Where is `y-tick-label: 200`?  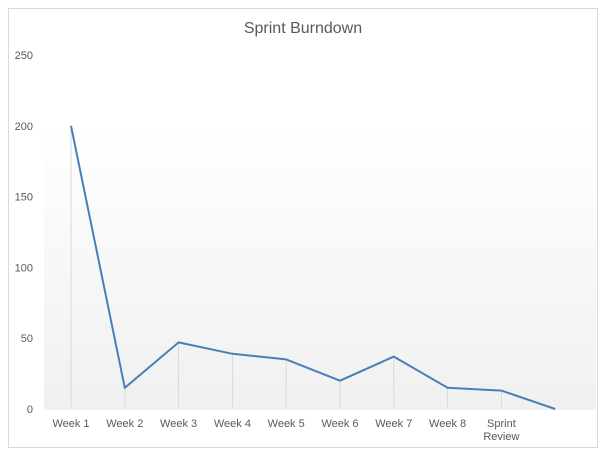 y-tick-label: 200 is located at coordinates (24, 127).